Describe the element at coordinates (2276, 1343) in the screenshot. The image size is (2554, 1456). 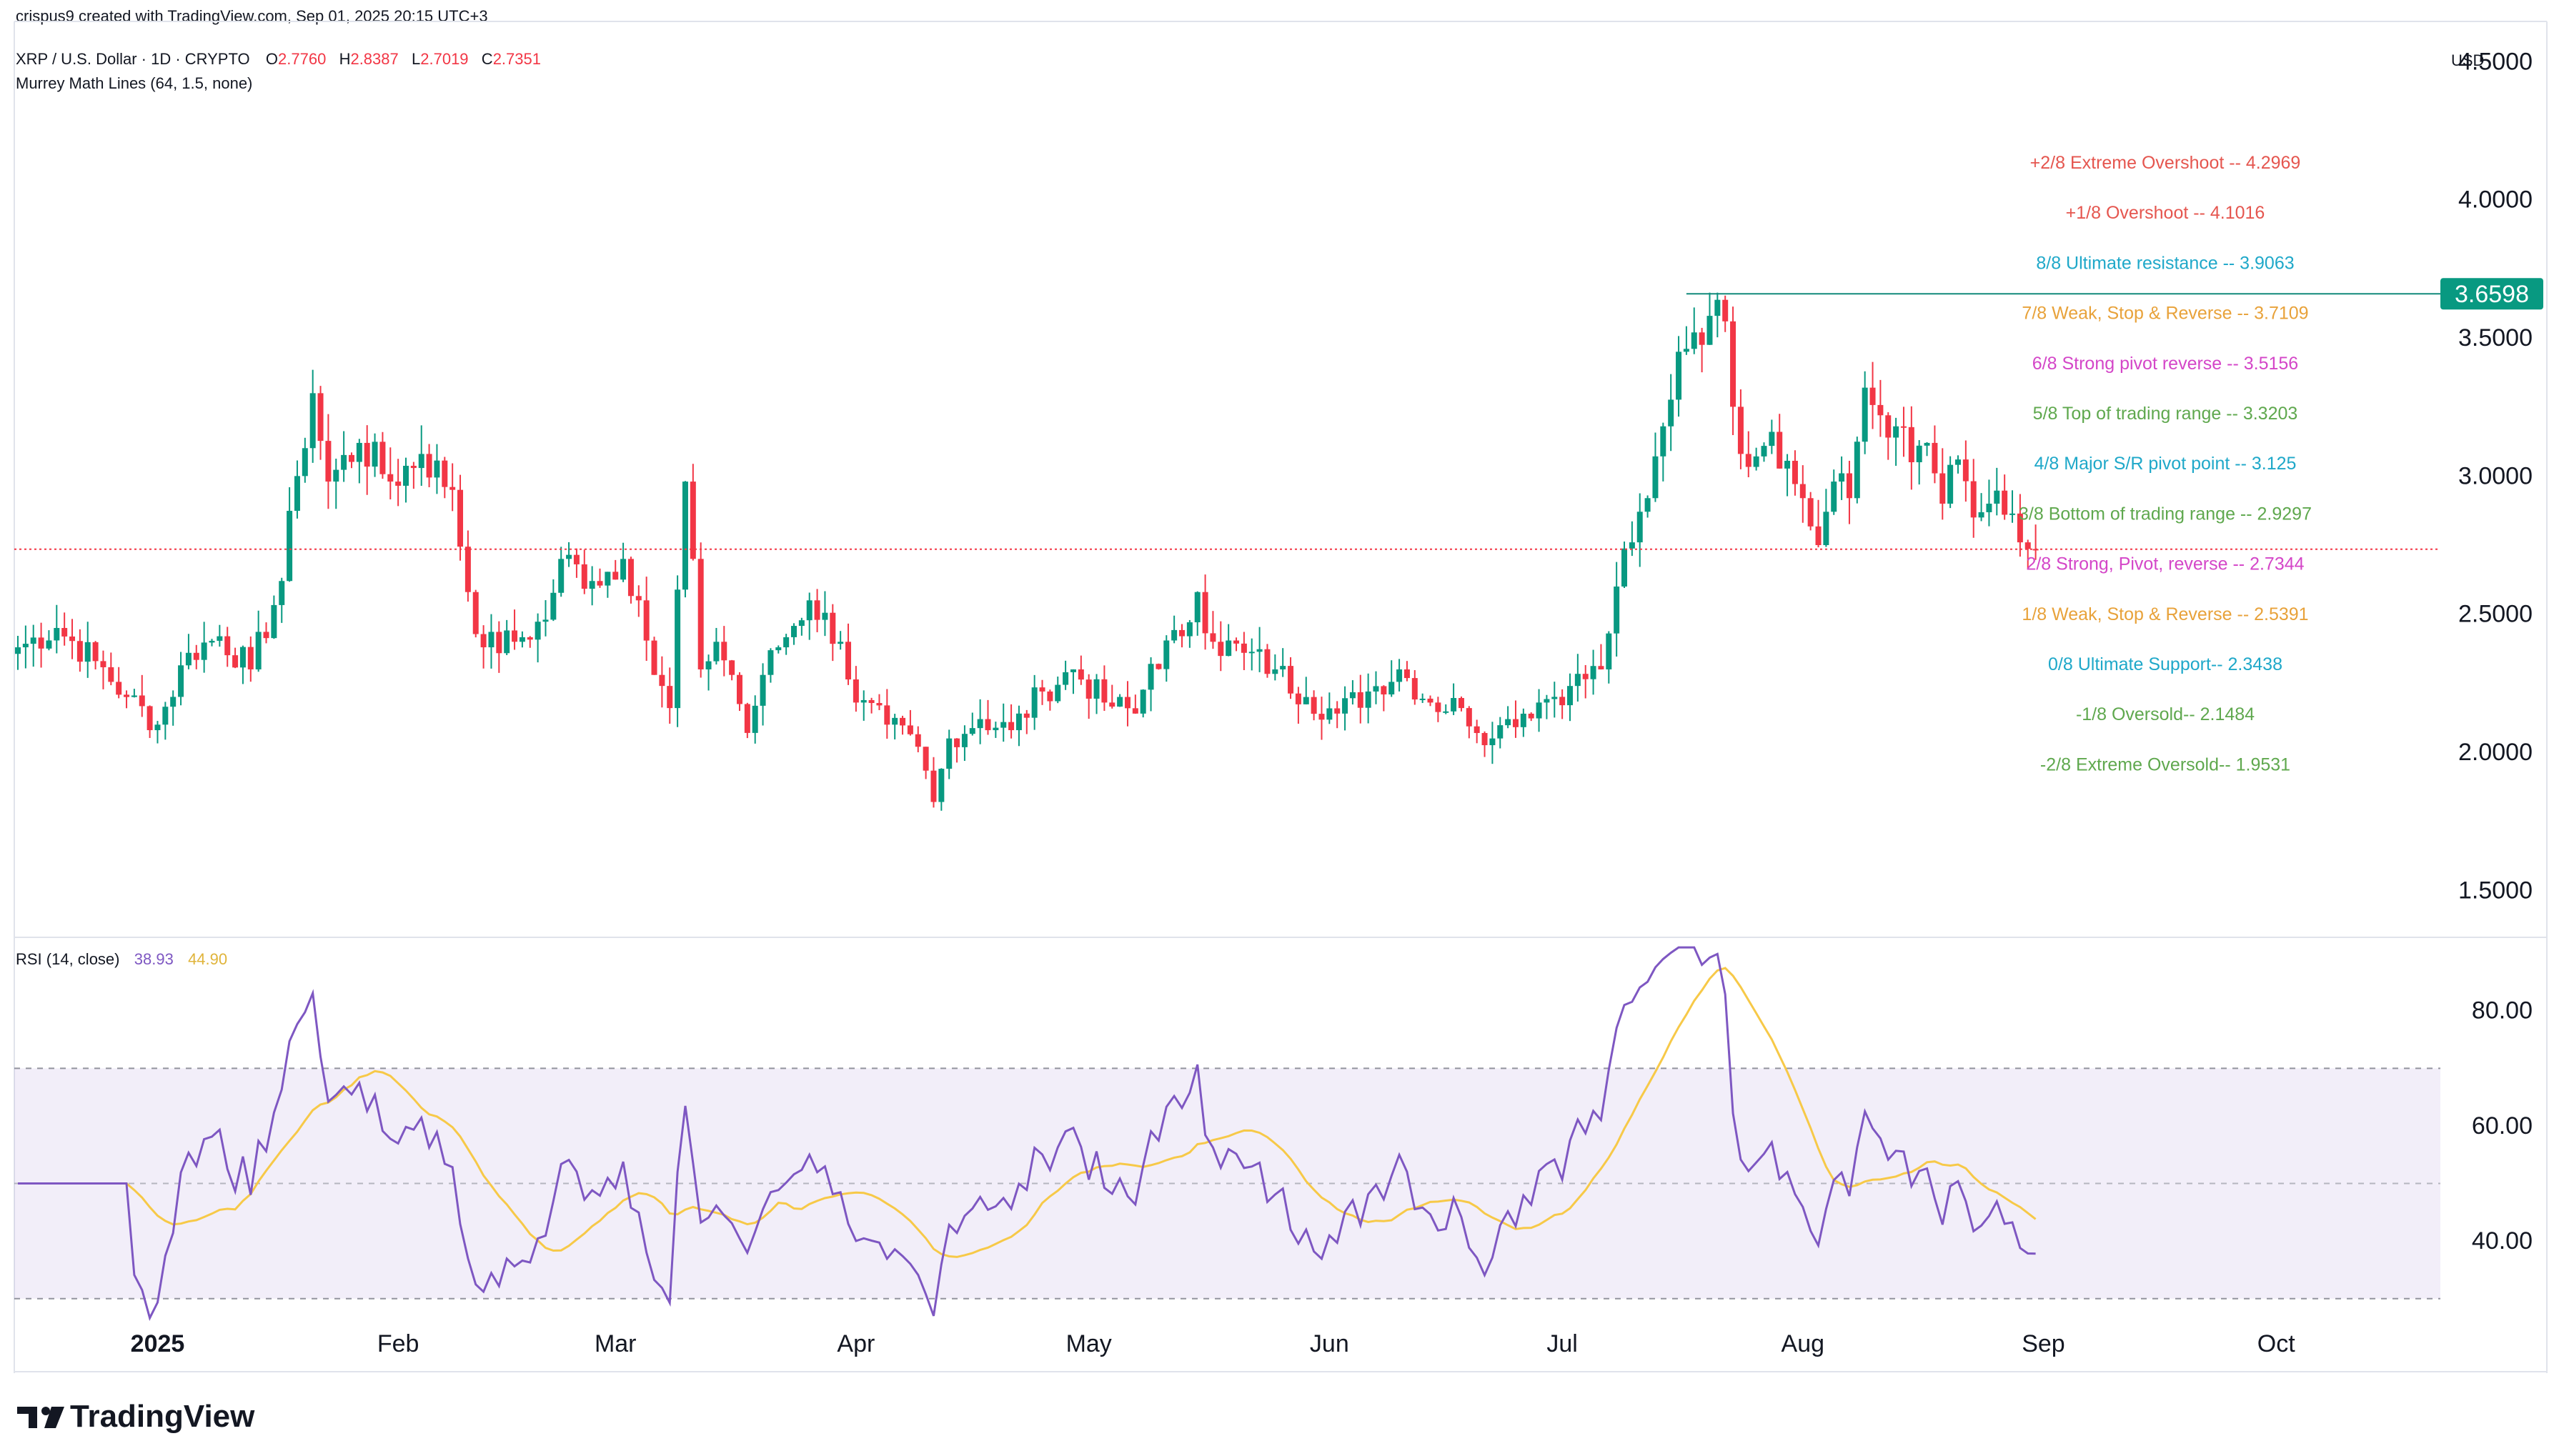
I see `time-tick-label: Oct` at that location.